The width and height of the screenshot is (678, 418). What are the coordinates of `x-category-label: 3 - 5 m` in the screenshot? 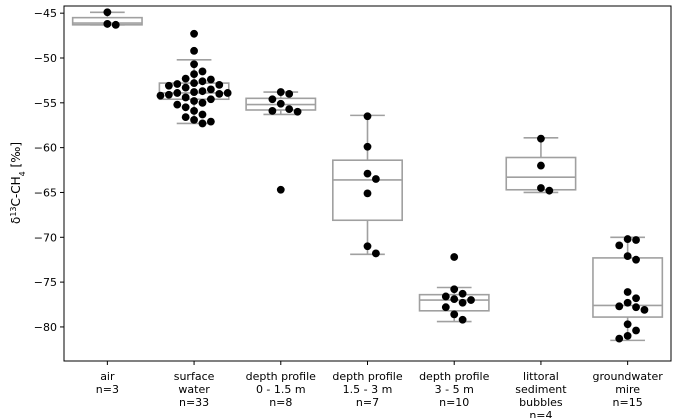 It's located at (454, 389).